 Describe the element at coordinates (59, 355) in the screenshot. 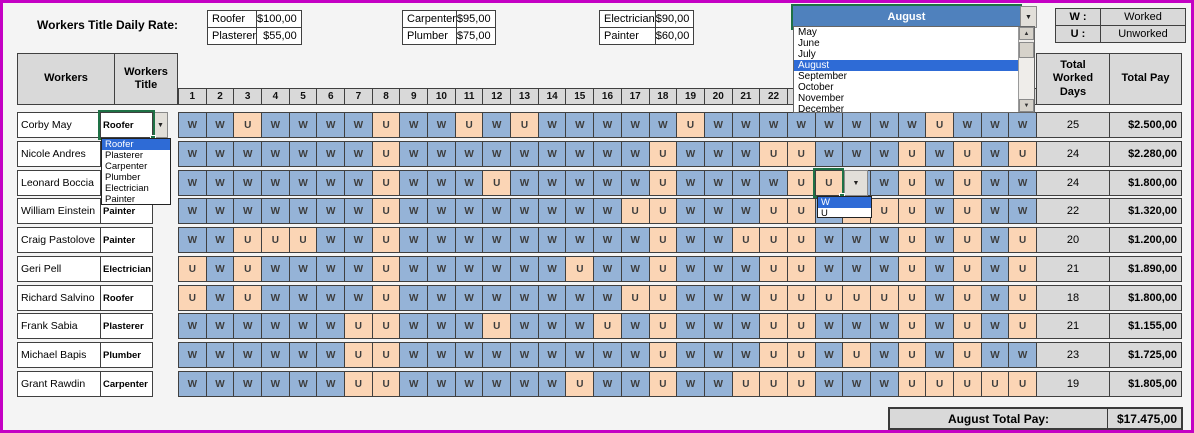

I see `worker-name-cell: Michael Bapis` at that location.